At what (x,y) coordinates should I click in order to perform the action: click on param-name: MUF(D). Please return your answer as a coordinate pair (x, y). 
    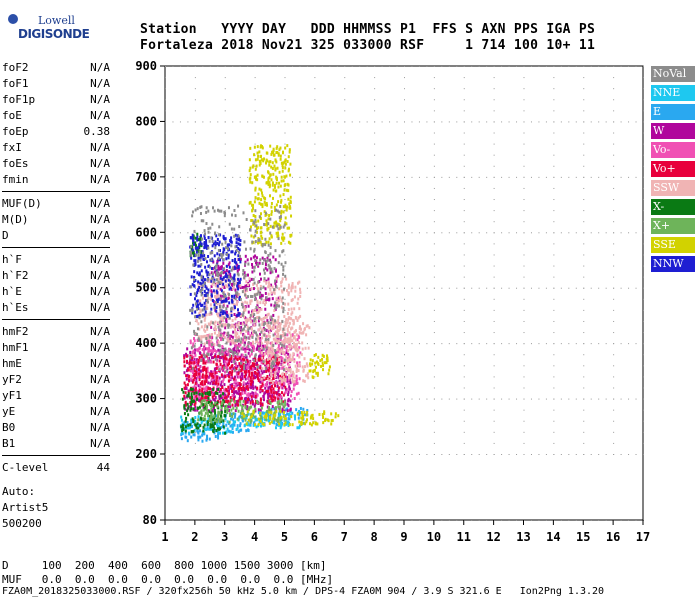
    Looking at the image, I should click on (22, 203).